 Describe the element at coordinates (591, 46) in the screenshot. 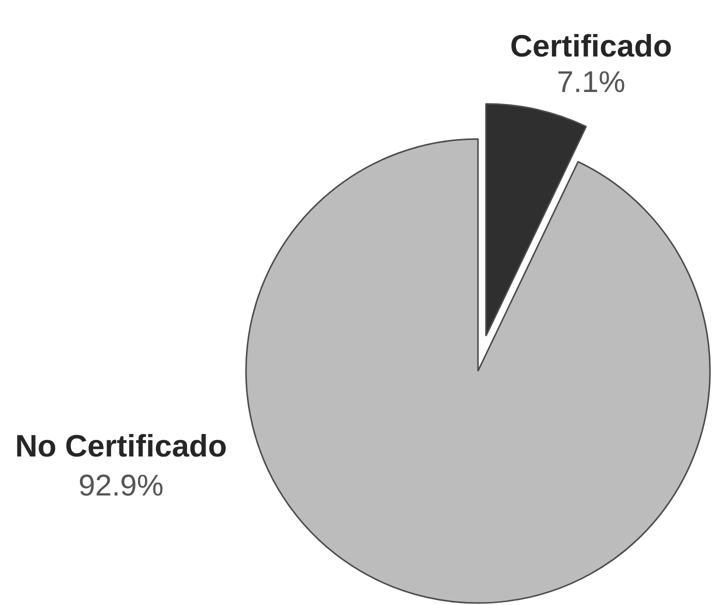

I see `slice-label: Certificado` at that location.